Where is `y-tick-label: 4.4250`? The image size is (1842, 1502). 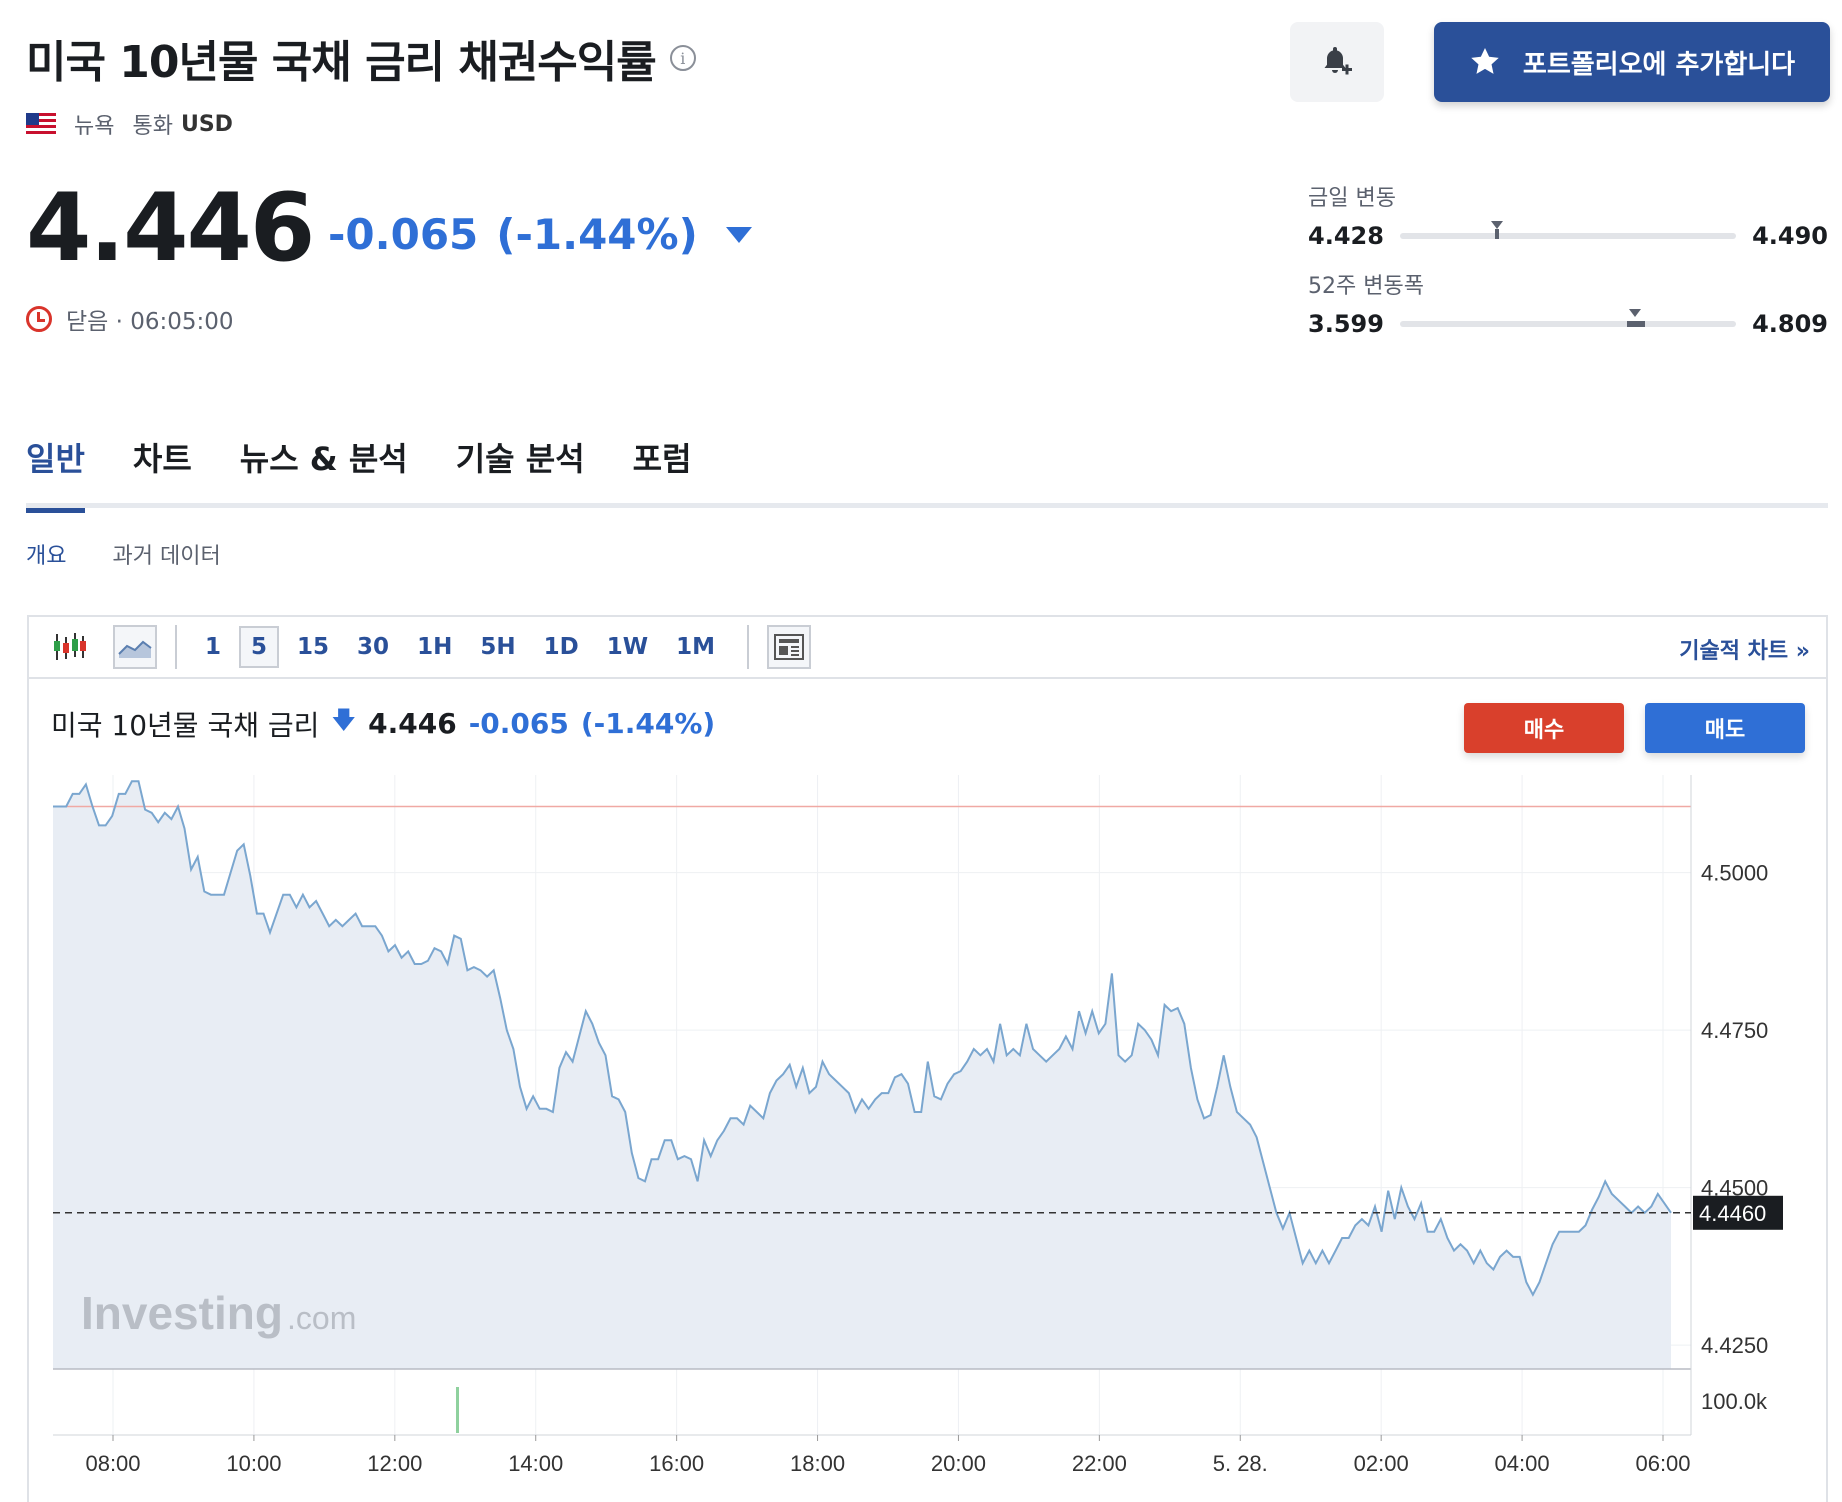
y-tick-label: 4.4250 is located at coordinates (1734, 1345).